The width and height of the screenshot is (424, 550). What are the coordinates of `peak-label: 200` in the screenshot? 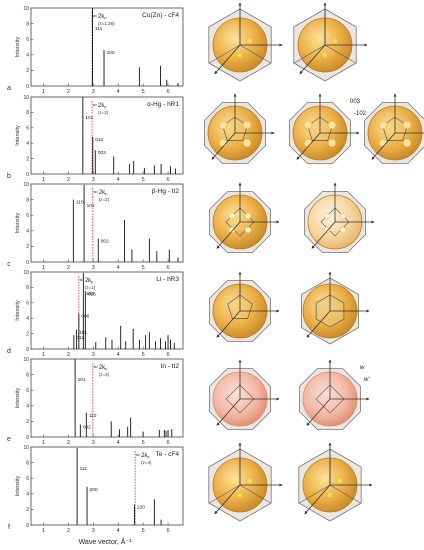 It's located at (94, 490).